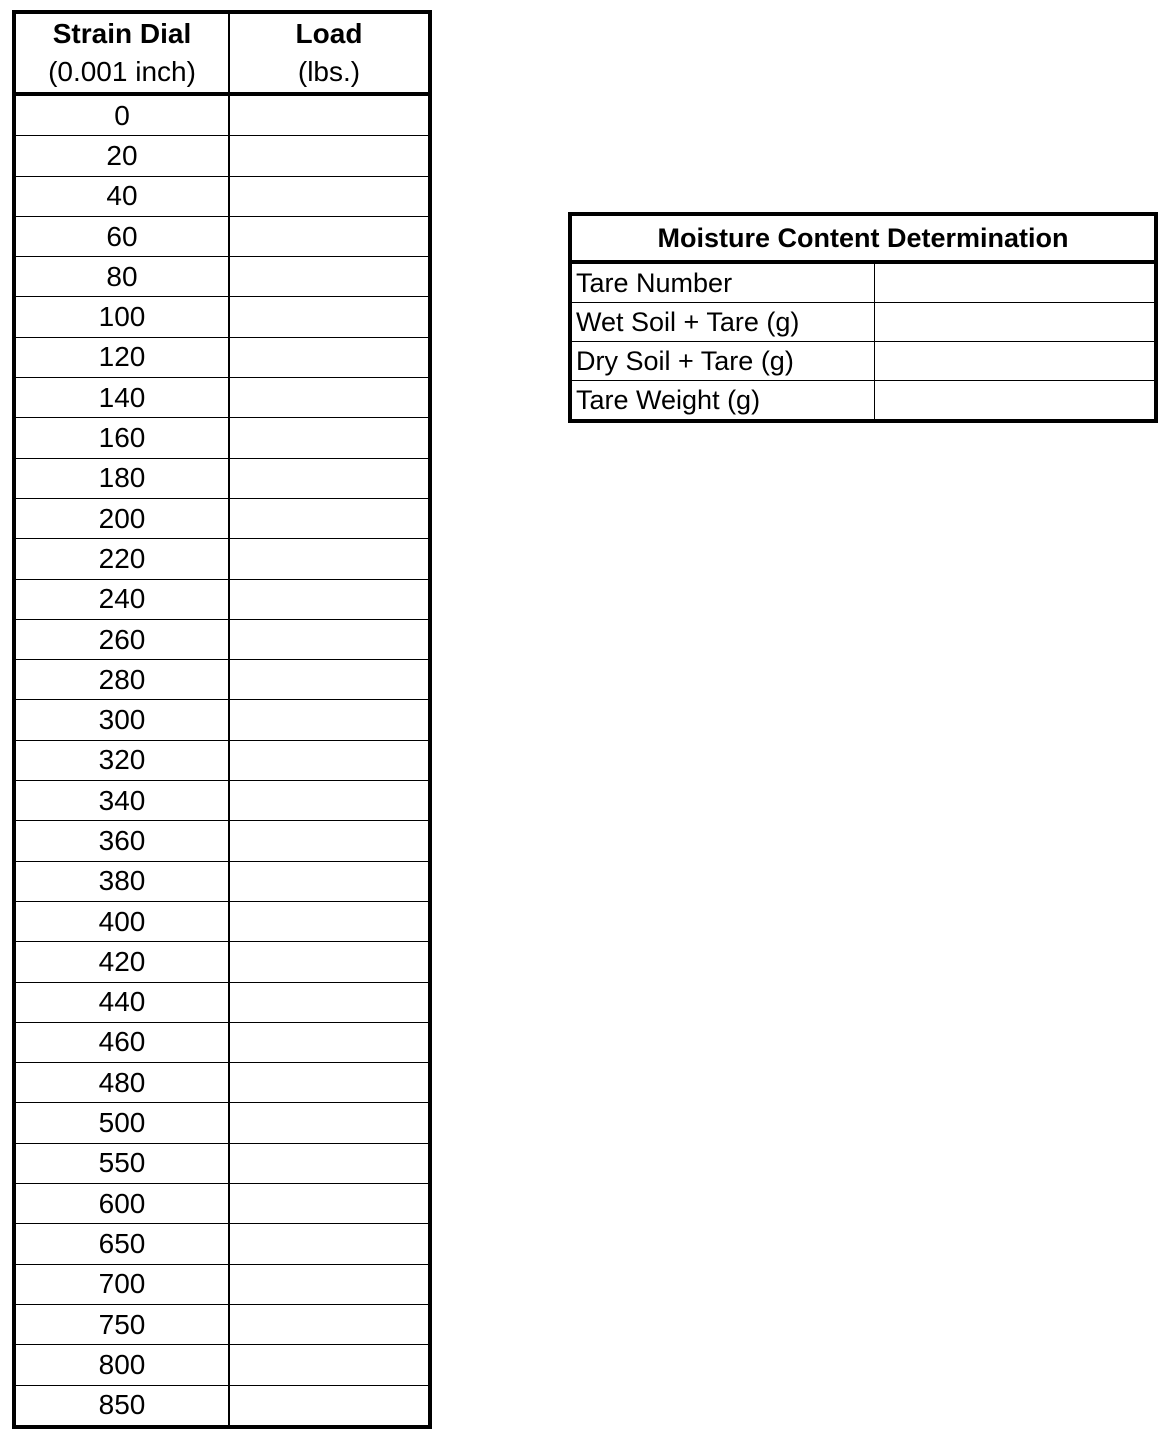  Describe the element at coordinates (122, 71) in the screenshot. I see `strain-dial-unit: (0.001 inch)` at that location.